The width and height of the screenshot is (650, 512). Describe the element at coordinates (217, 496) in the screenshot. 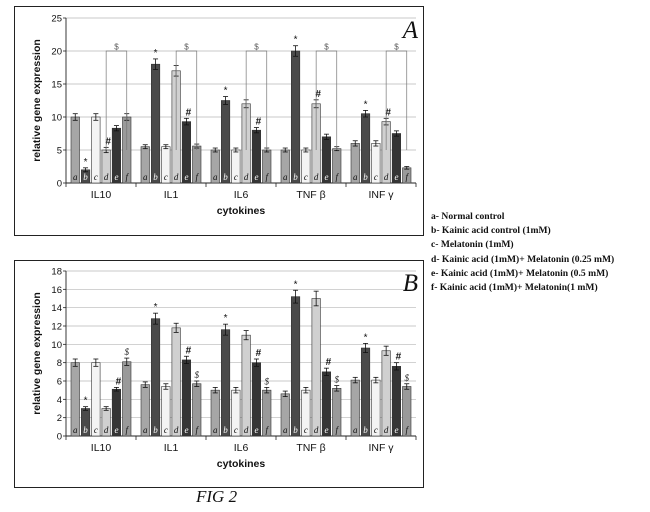

I see `figure-caption: FIG 2` at that location.